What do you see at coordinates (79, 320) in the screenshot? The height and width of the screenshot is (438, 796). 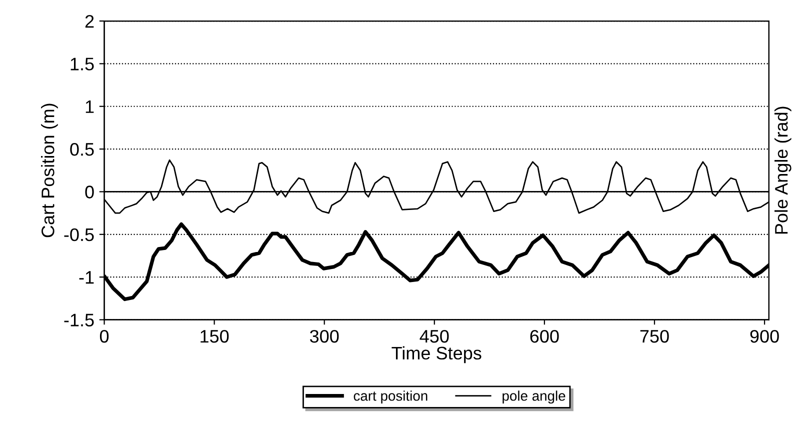 I see `y-tick-label: -1.5` at bounding box center [79, 320].